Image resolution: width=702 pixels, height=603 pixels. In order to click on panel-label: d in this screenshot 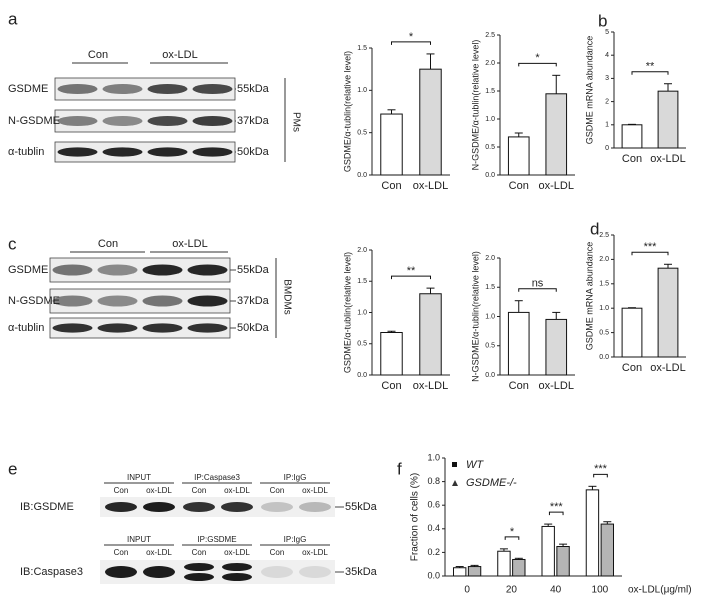, I will do `click(594, 228)`.